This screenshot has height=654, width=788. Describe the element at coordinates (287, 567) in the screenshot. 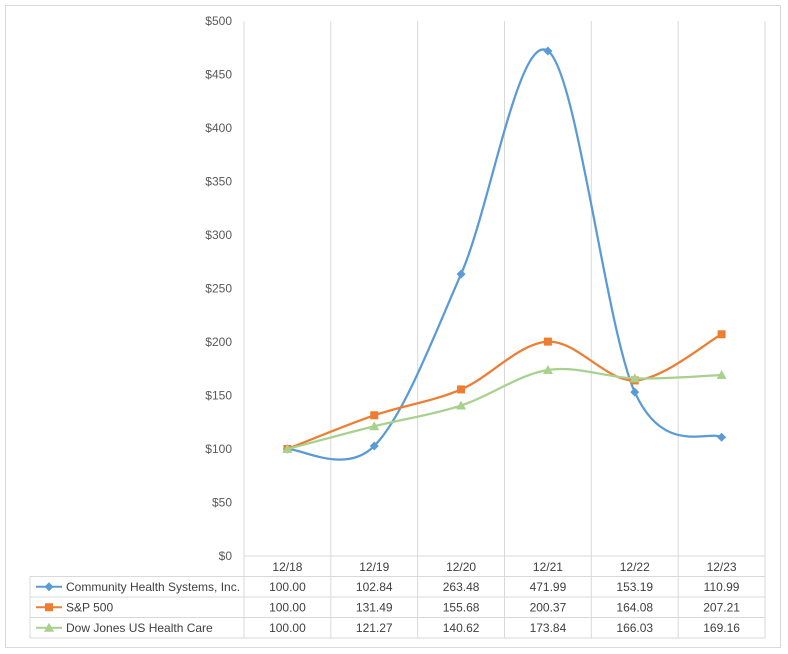

I see `x-tick-label: 12/18` at that location.